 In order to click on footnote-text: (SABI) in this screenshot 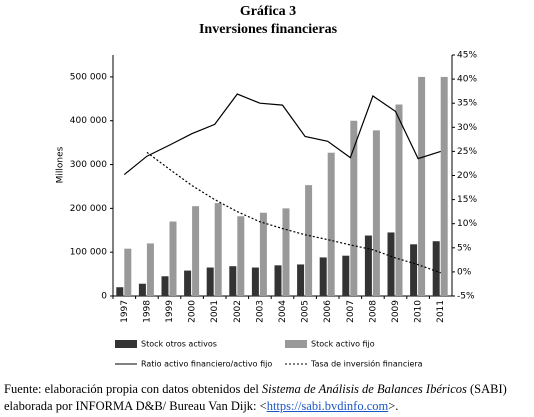, I will do `click(486, 389)`.